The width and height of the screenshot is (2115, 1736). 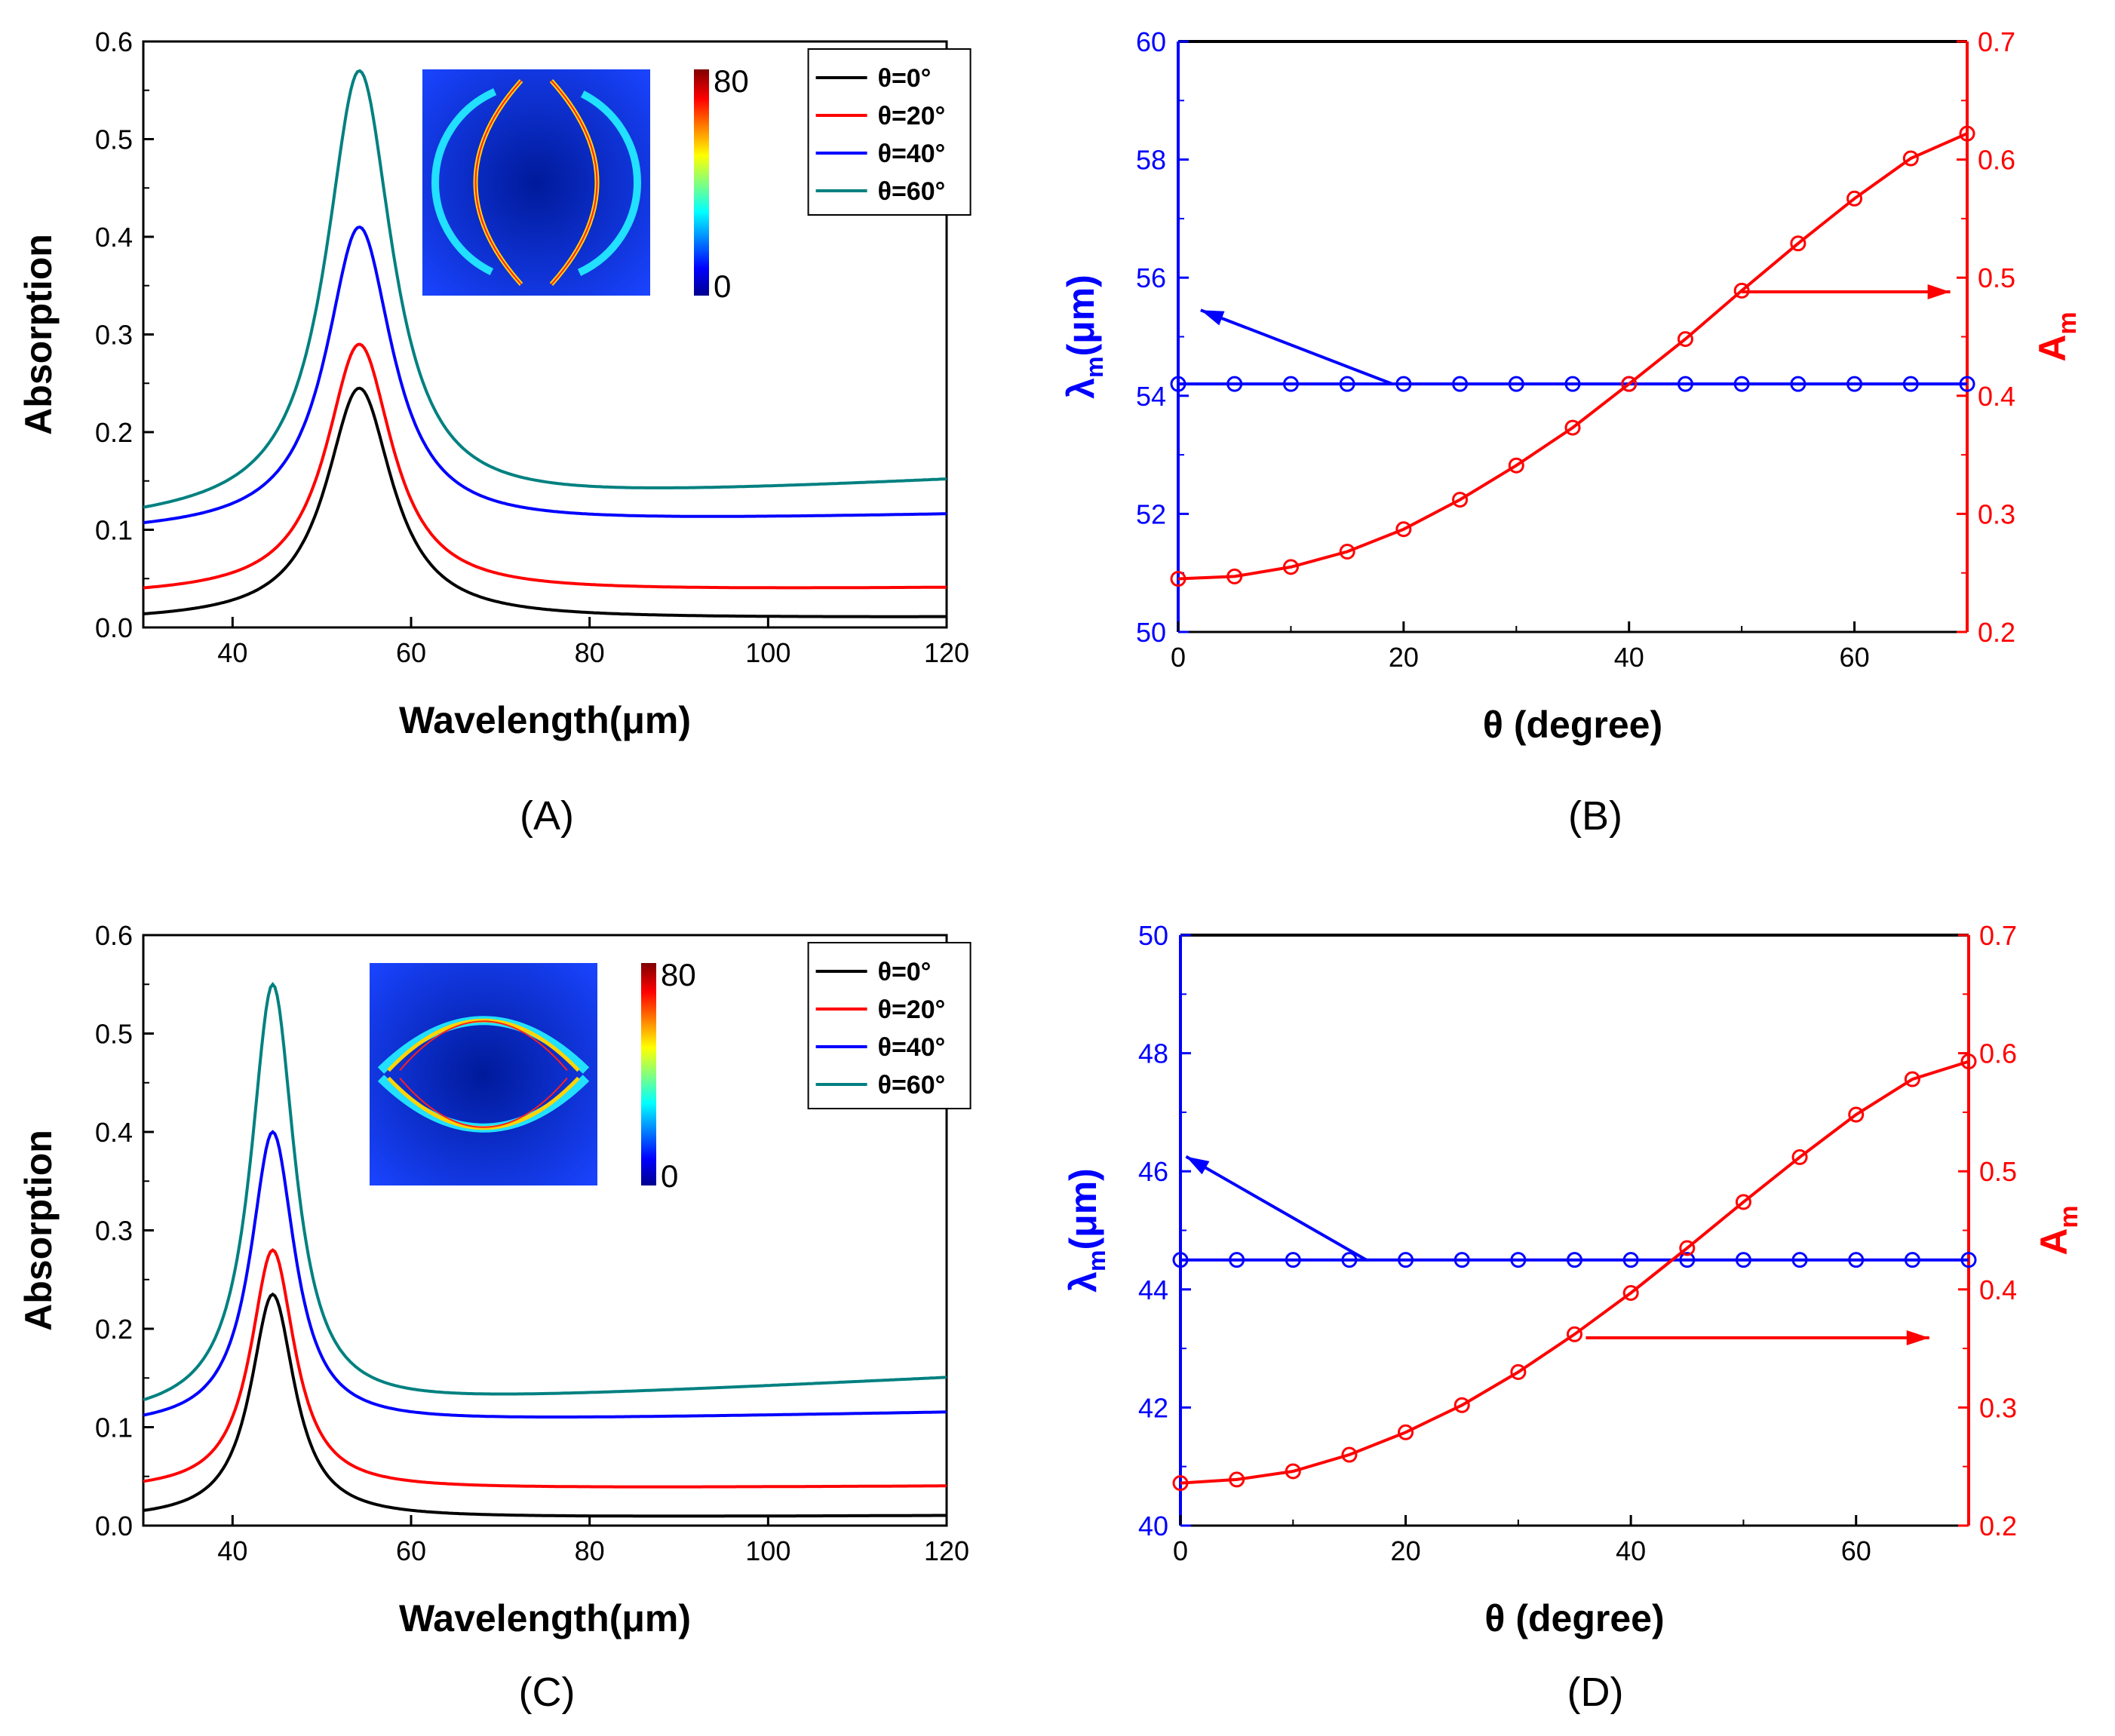 What do you see at coordinates (946, 1550) in the screenshot?
I see `x-tick-label: 120` at bounding box center [946, 1550].